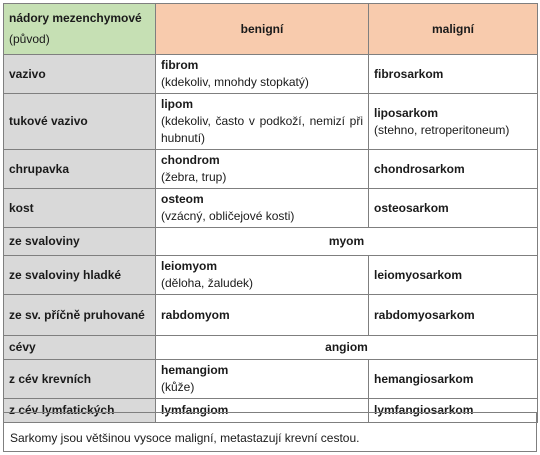 The image size is (540, 455). I want to click on benign-cell: chondrom (žebra, trup), so click(262, 169).